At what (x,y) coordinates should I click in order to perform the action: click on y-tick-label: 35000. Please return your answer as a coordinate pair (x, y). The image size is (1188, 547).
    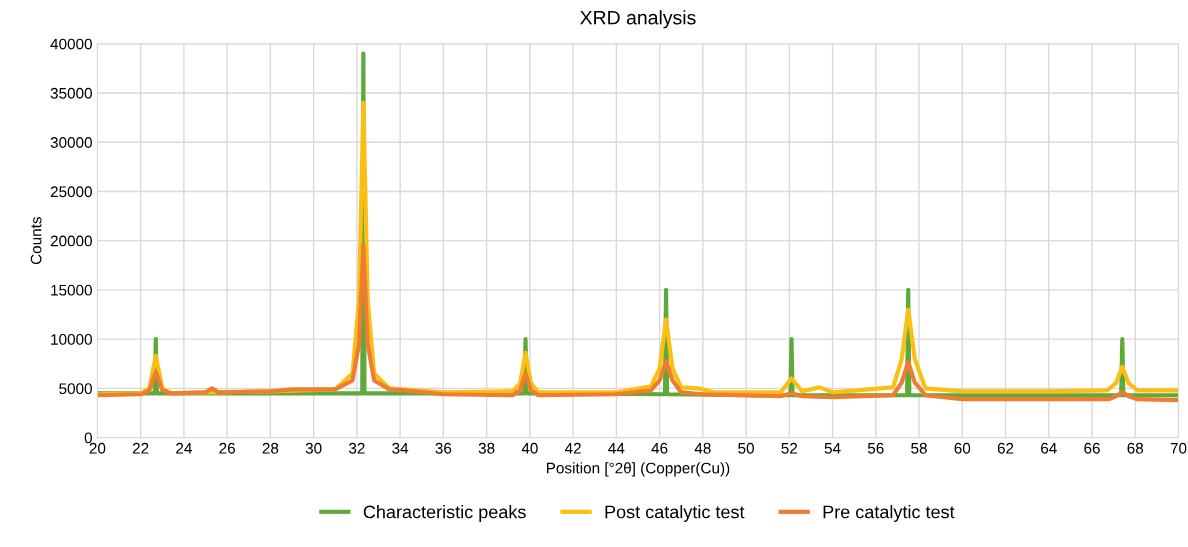
    Looking at the image, I should click on (71, 93).